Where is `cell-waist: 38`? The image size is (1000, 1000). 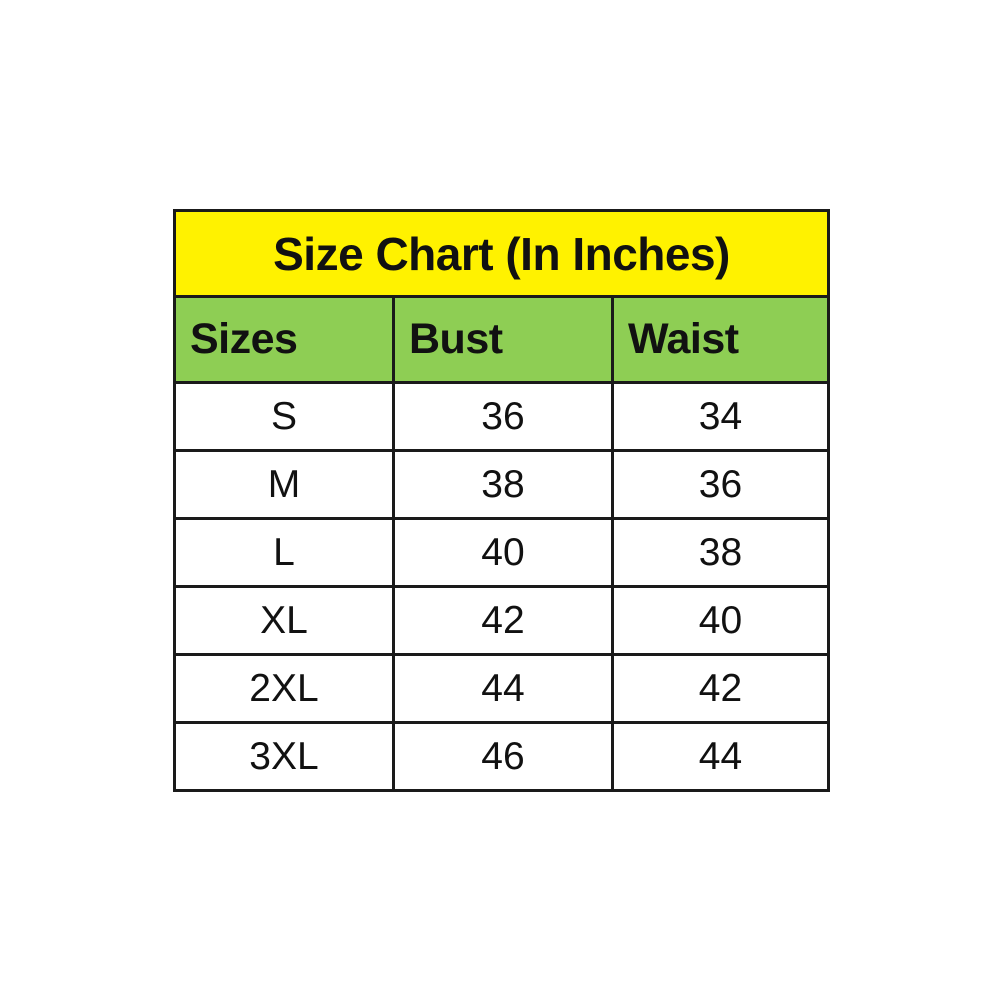
cell-waist: 38 is located at coordinates (720, 553).